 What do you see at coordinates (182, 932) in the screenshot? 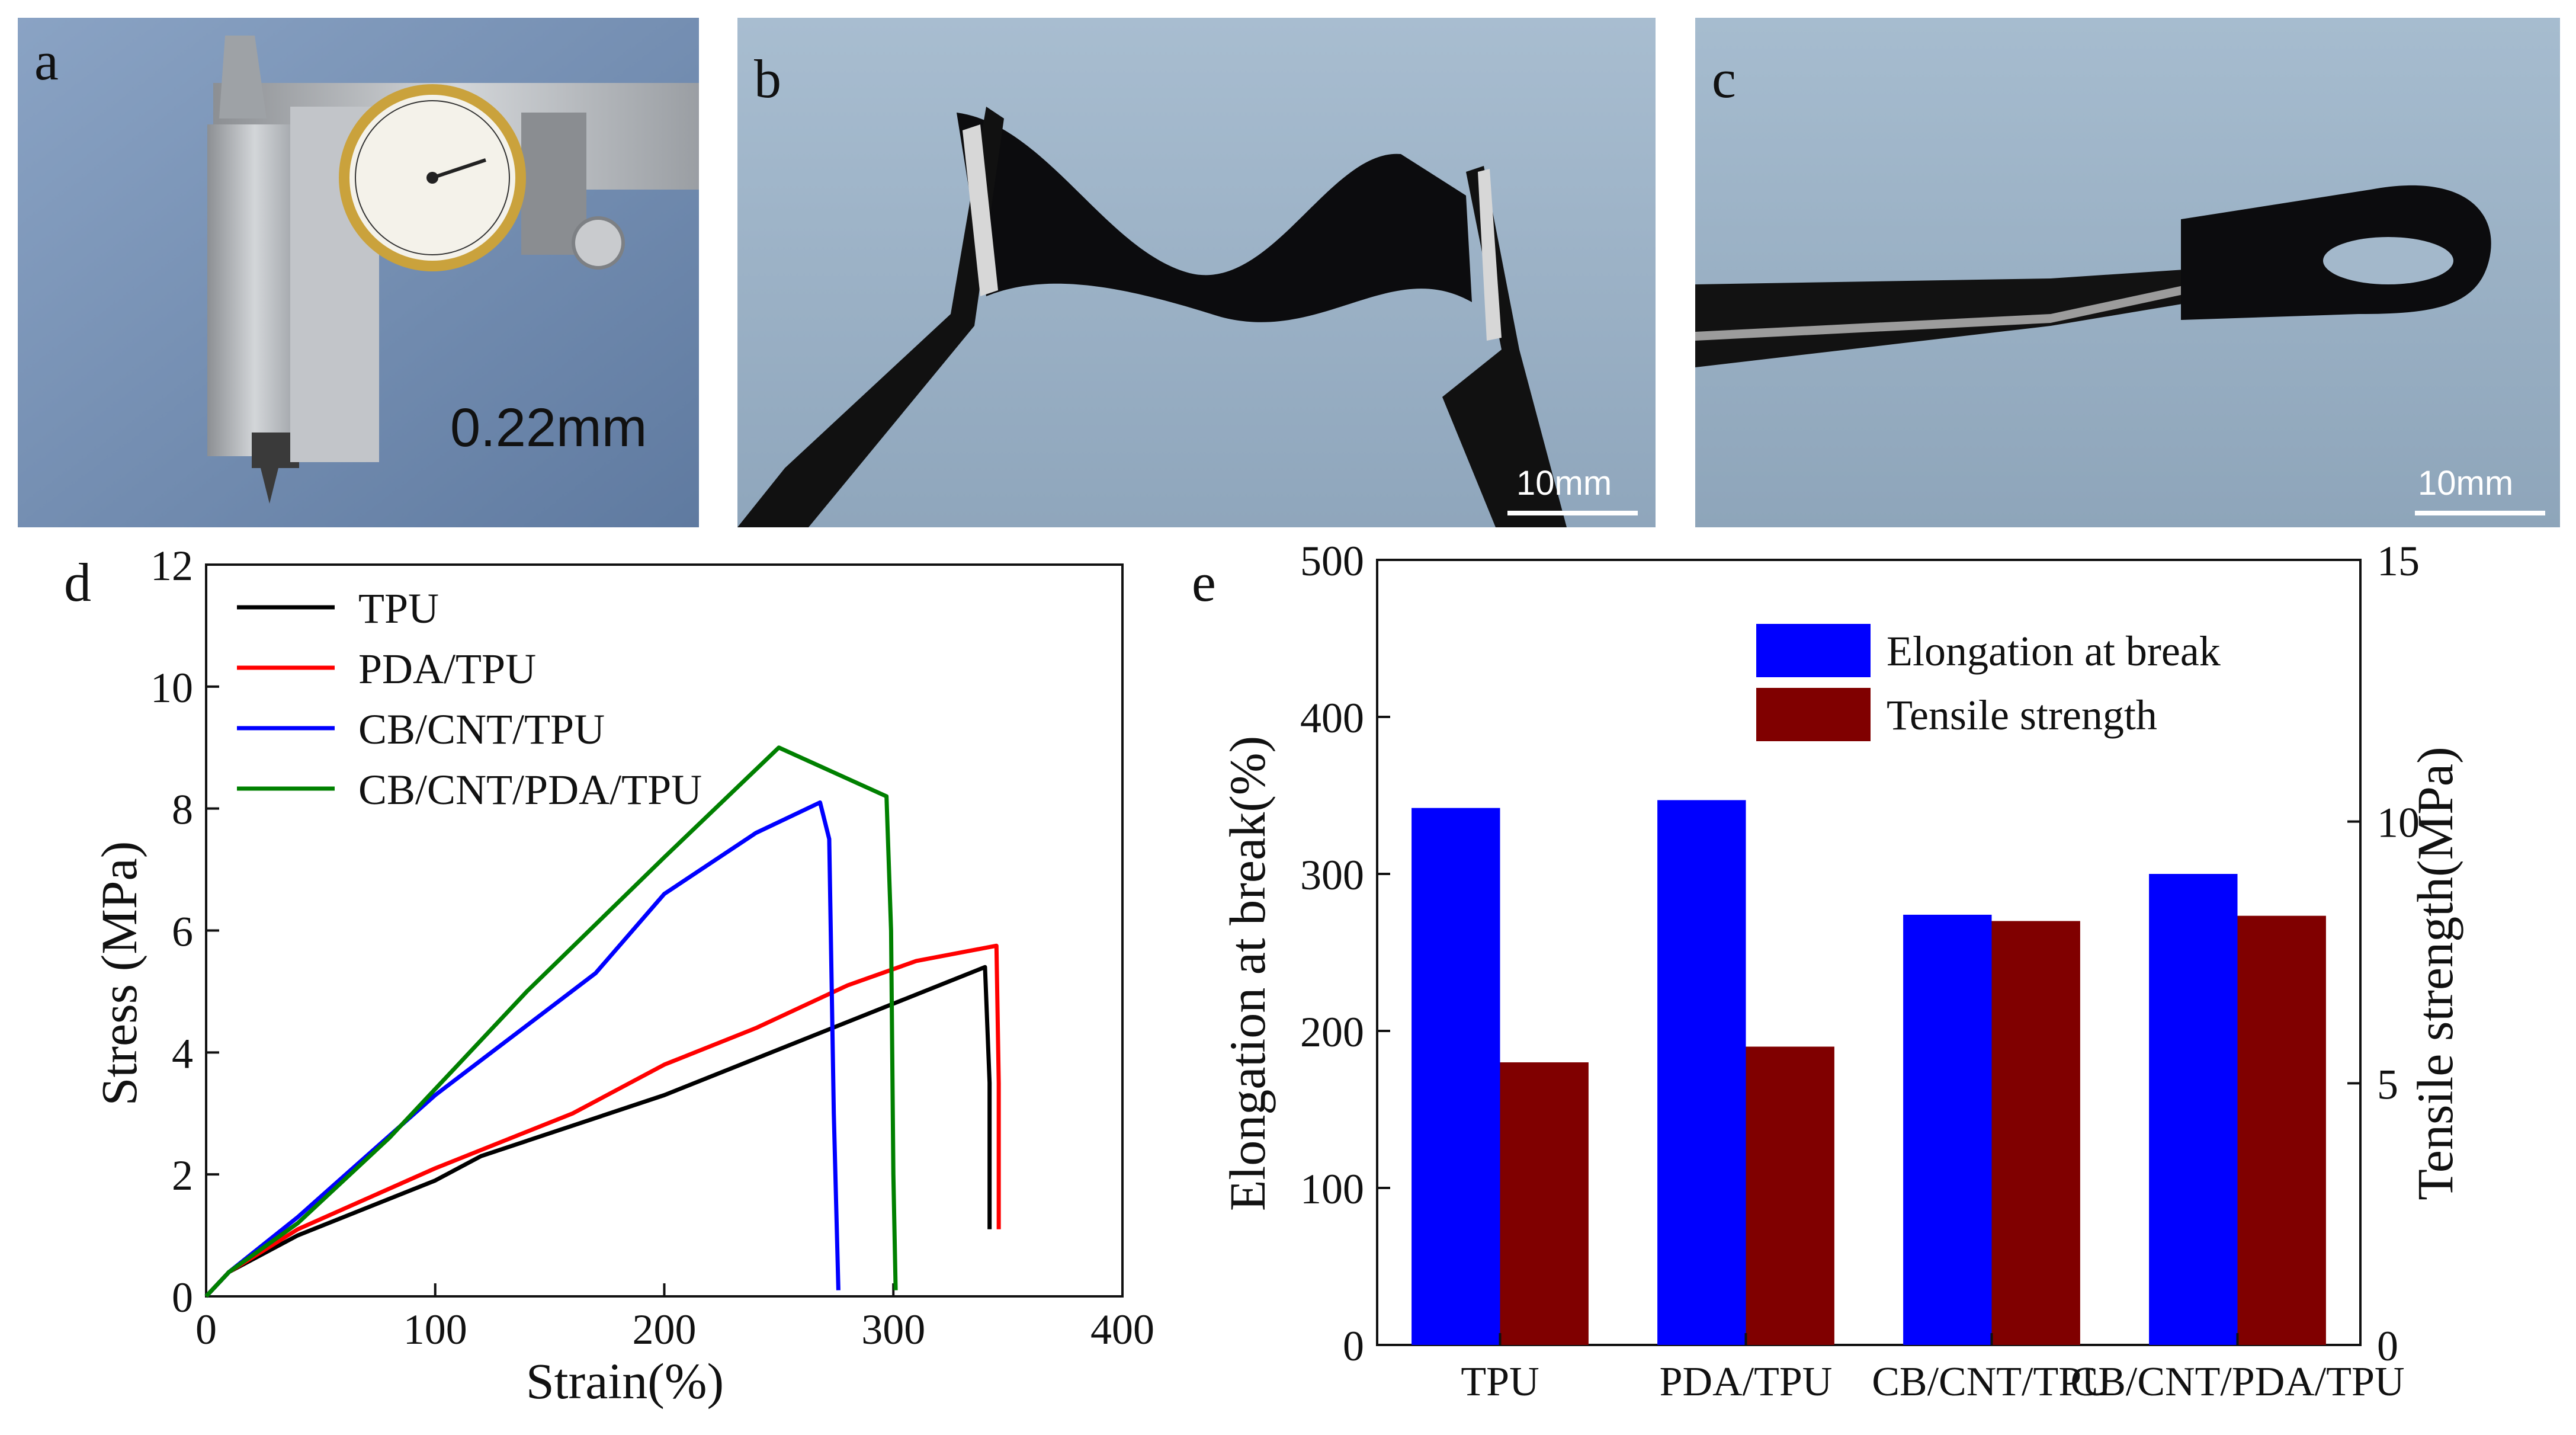
I see `y-tick-label: 6` at bounding box center [182, 932].